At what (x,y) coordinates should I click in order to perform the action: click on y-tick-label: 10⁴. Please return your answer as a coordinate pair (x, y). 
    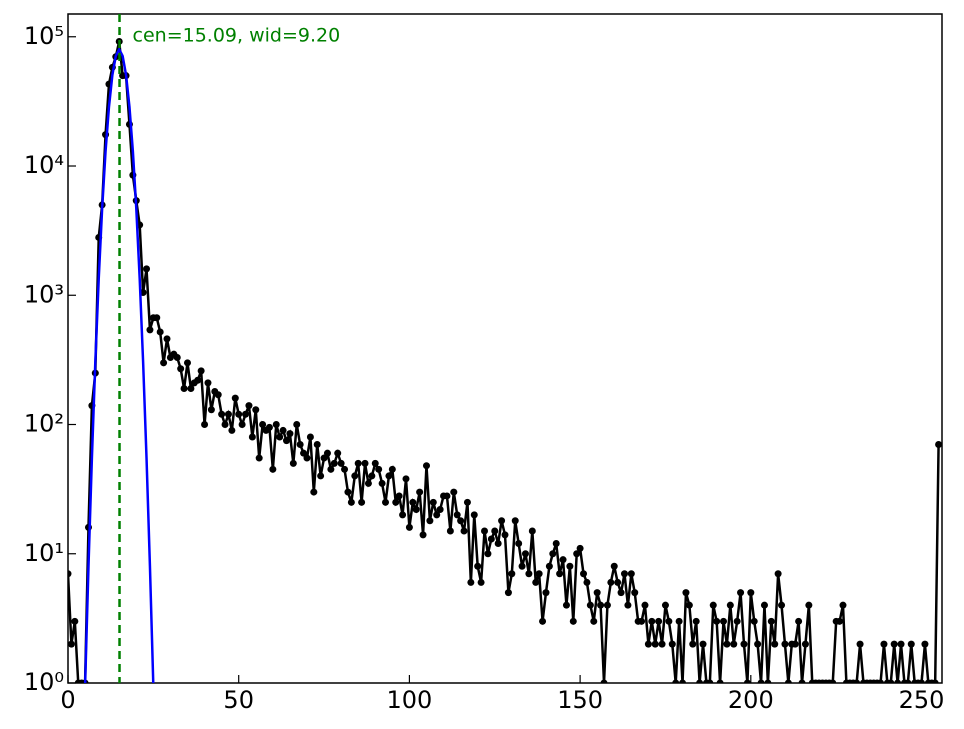
    Looking at the image, I should click on (44, 165).